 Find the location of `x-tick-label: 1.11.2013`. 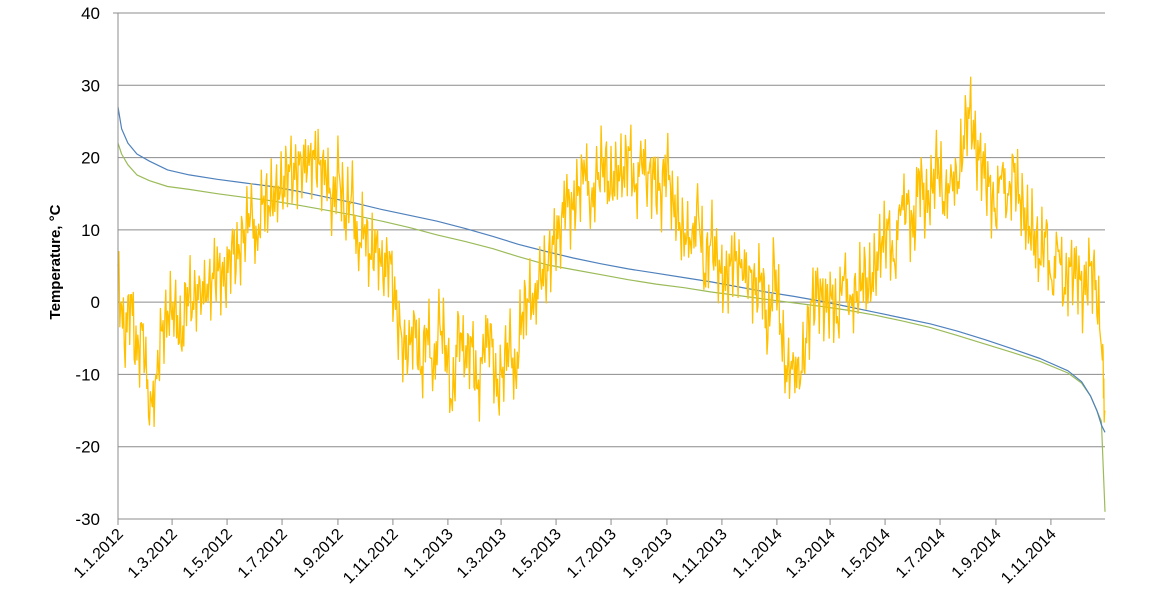

x-tick-label: 1.11.2013 is located at coordinates (700, 557).